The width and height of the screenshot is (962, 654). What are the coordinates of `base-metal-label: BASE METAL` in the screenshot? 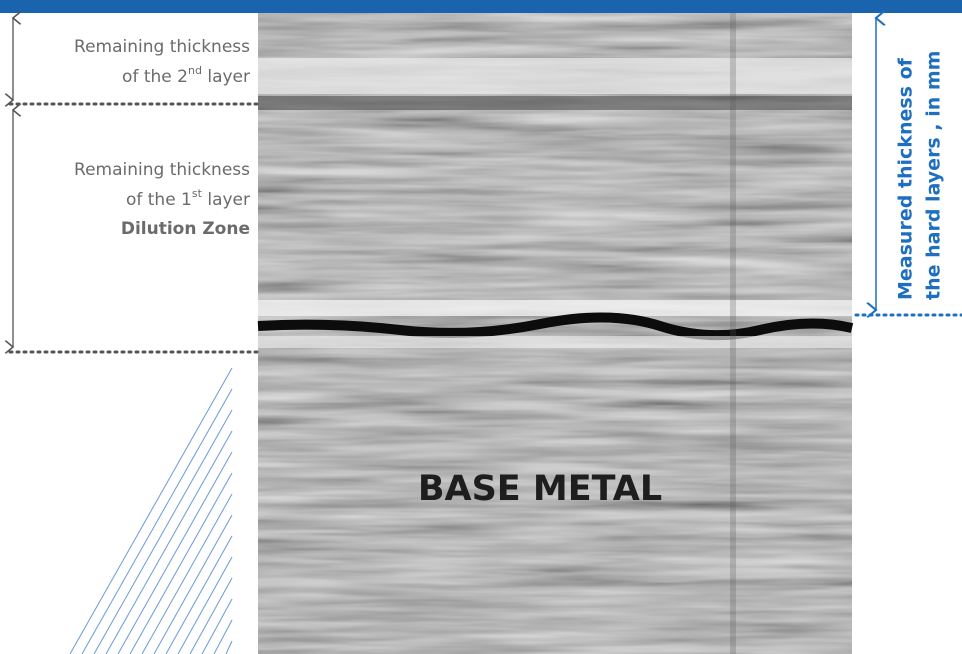 It's located at (540, 489).